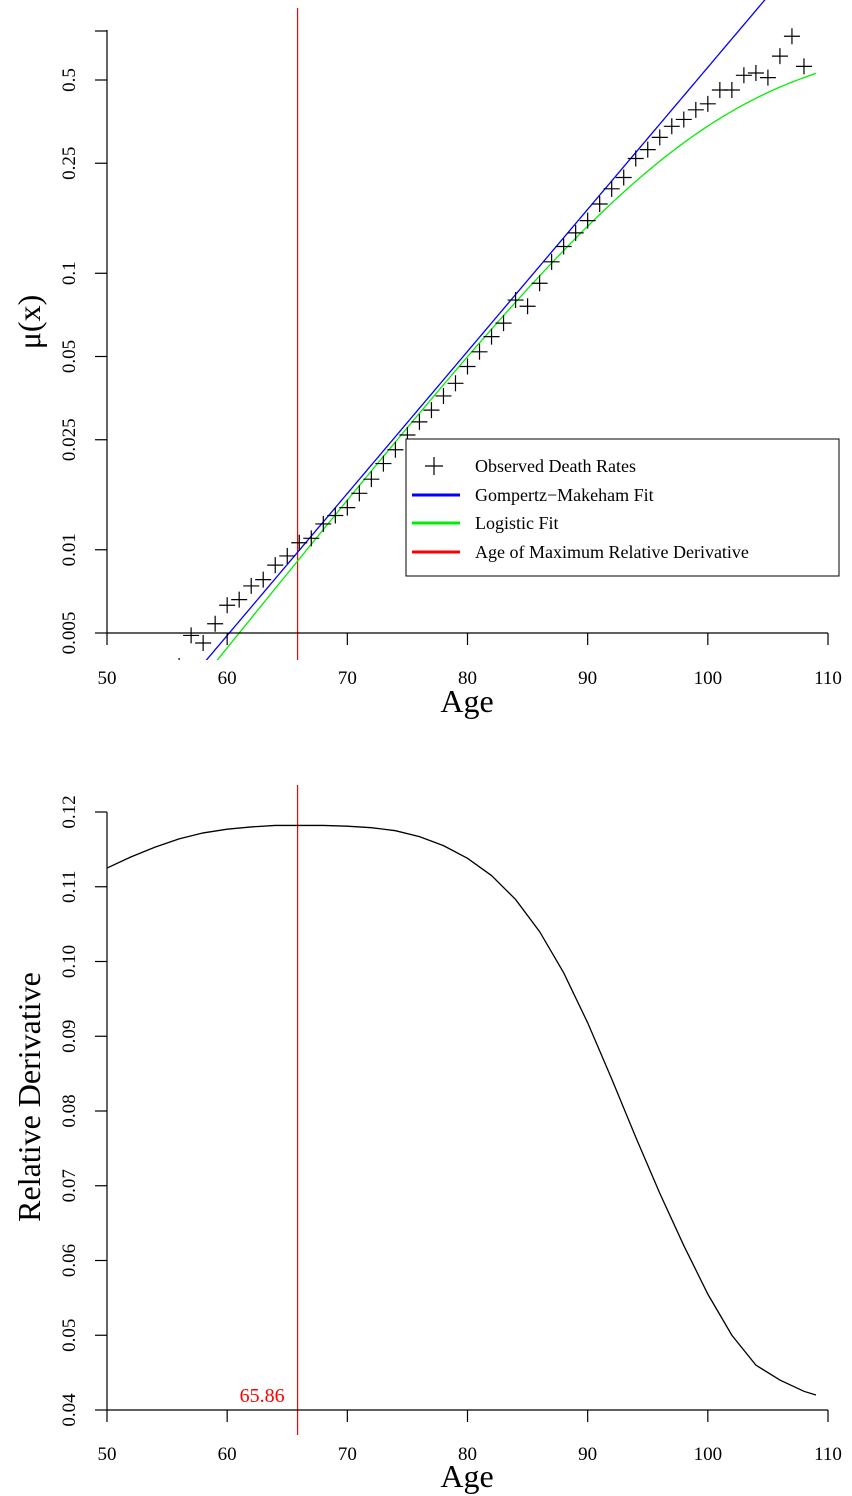 Image resolution: width=852 pixels, height=1496 pixels. I want to click on legend-label-logistic: Logistic Fit, so click(517, 523).